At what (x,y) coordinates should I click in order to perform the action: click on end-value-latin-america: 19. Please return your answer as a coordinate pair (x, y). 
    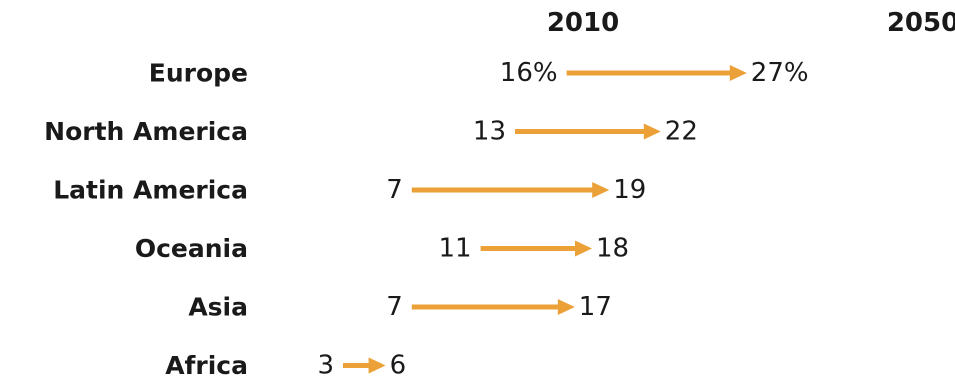
    Looking at the image, I should click on (629, 190).